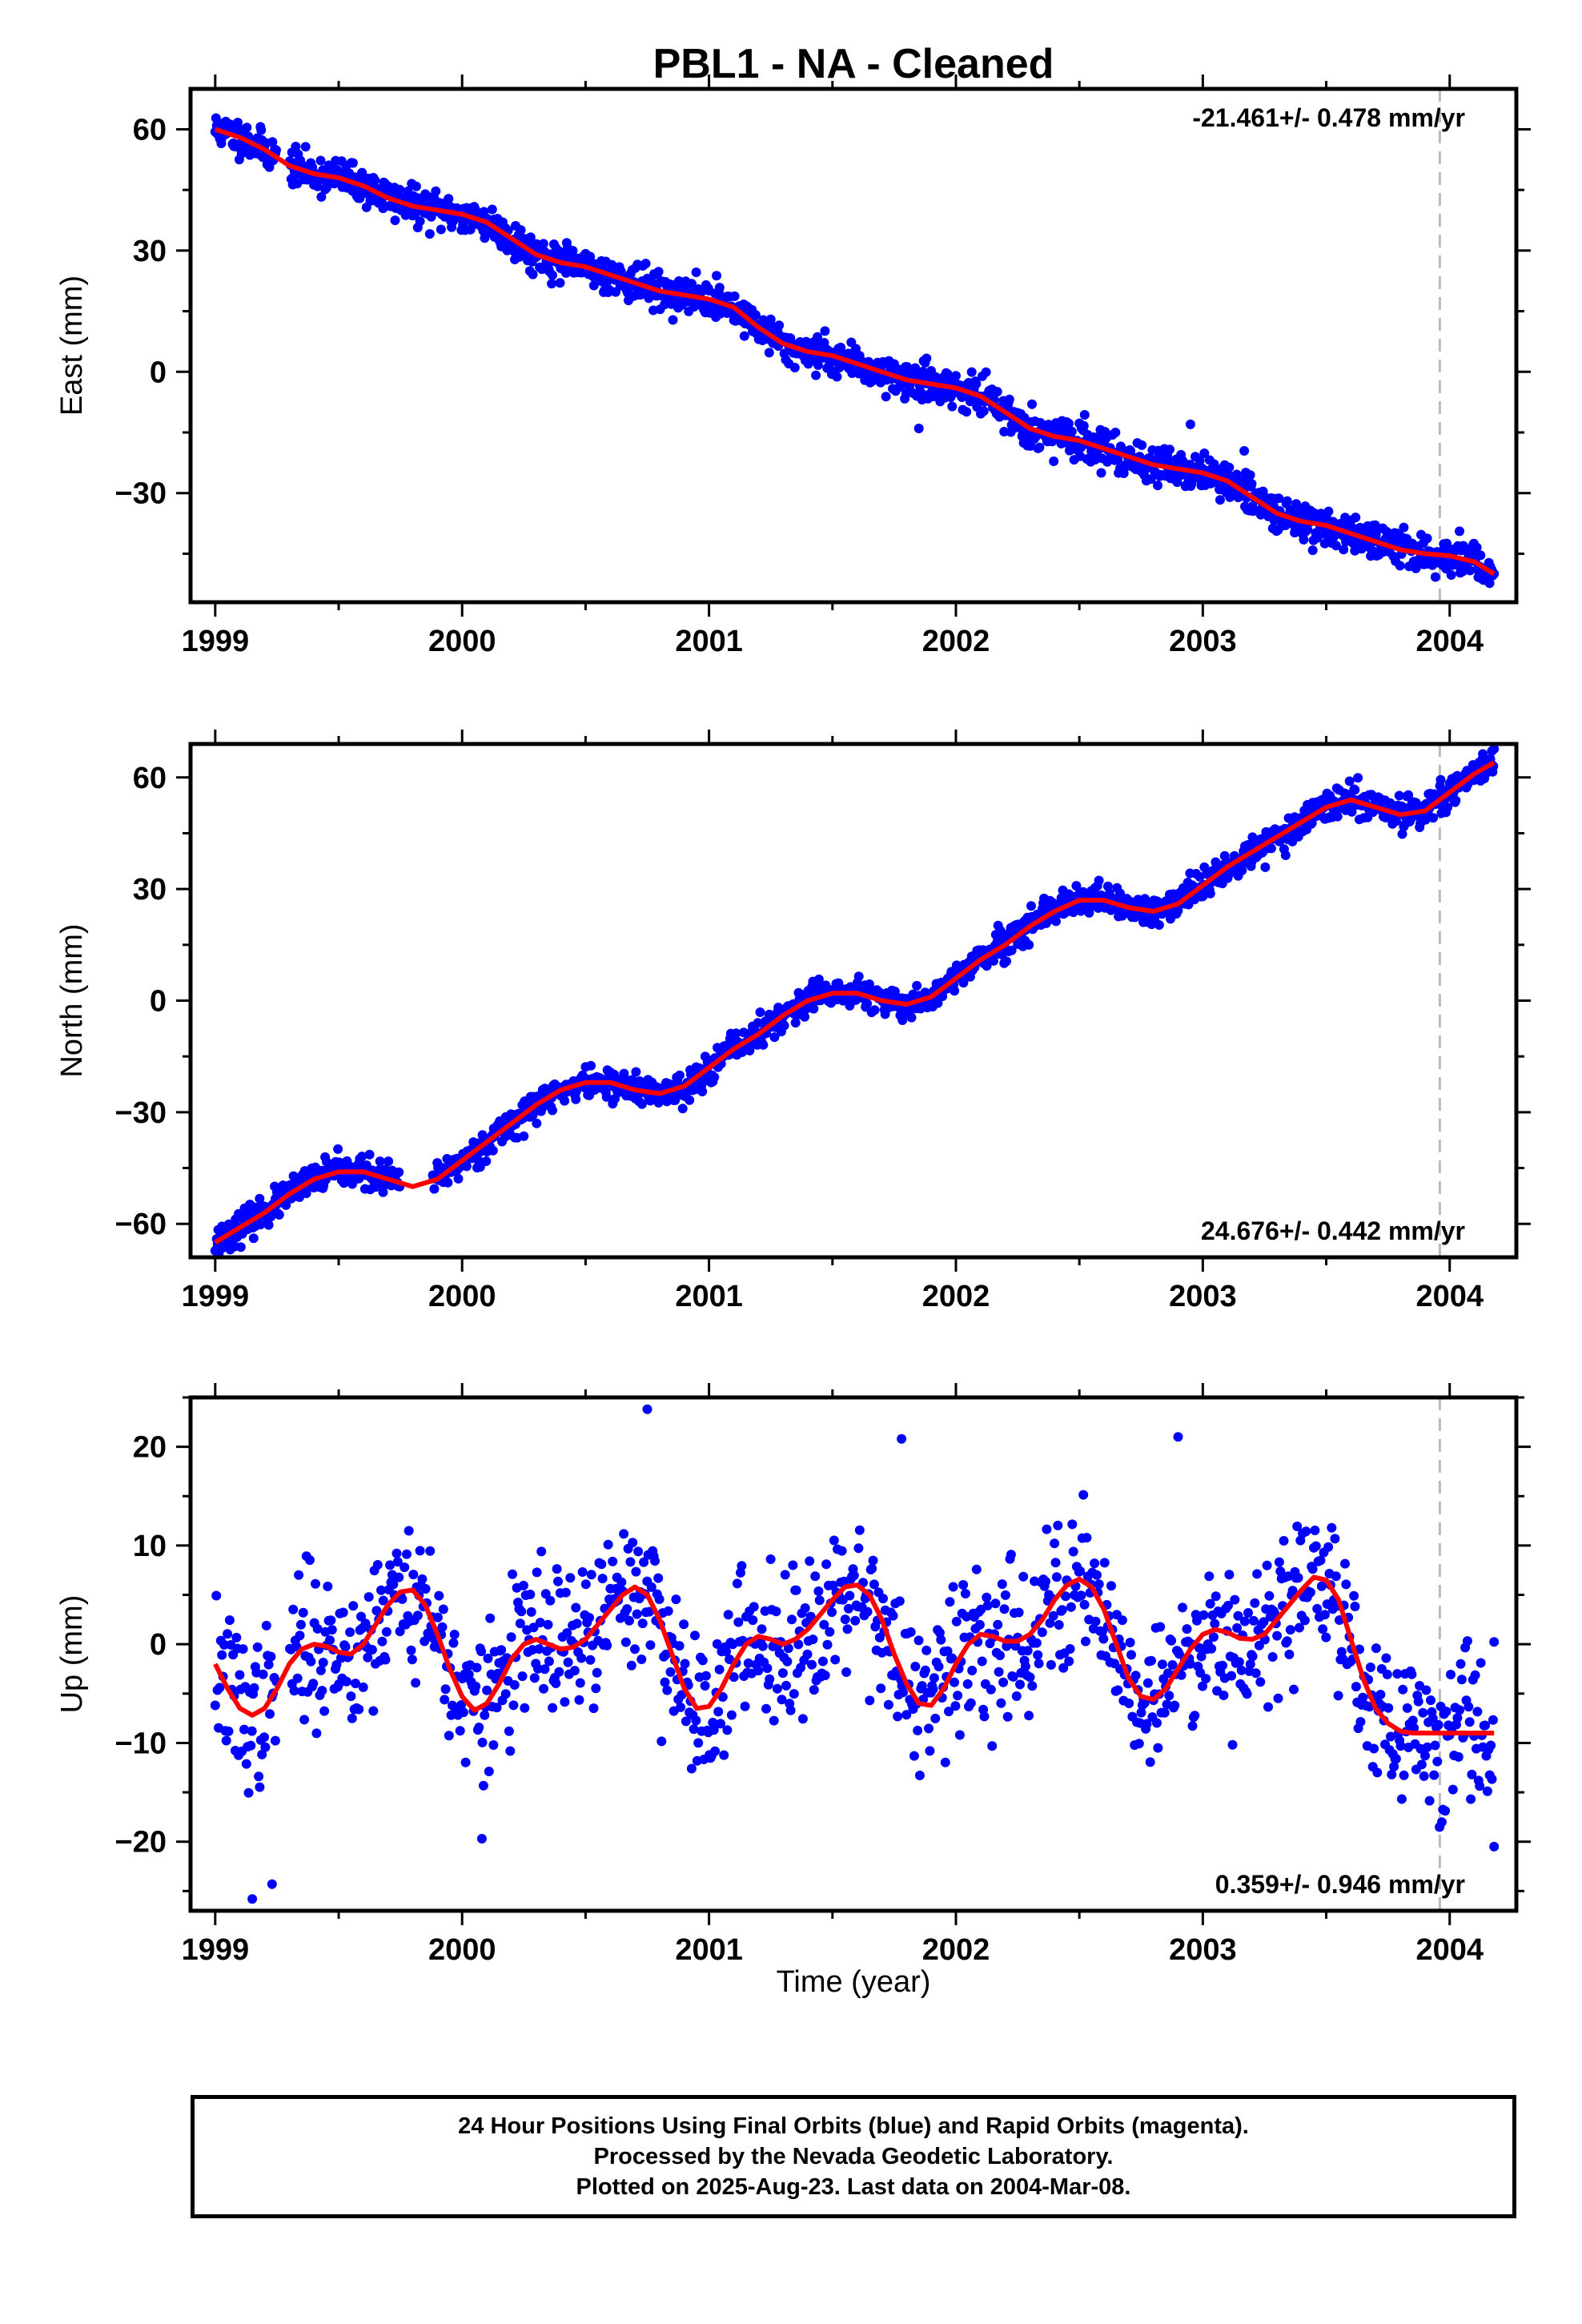  I want to click on x-tick-label: 2003, so click(1203, 1296).